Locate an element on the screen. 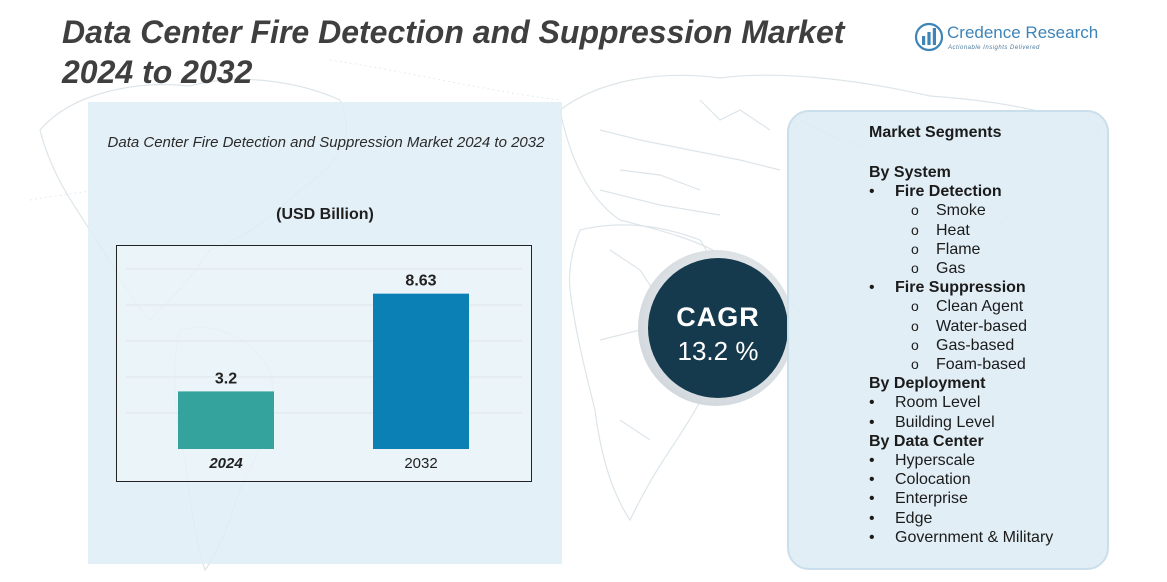 The width and height of the screenshot is (1167, 582). data-label: 8.63 is located at coordinates (420, 281).